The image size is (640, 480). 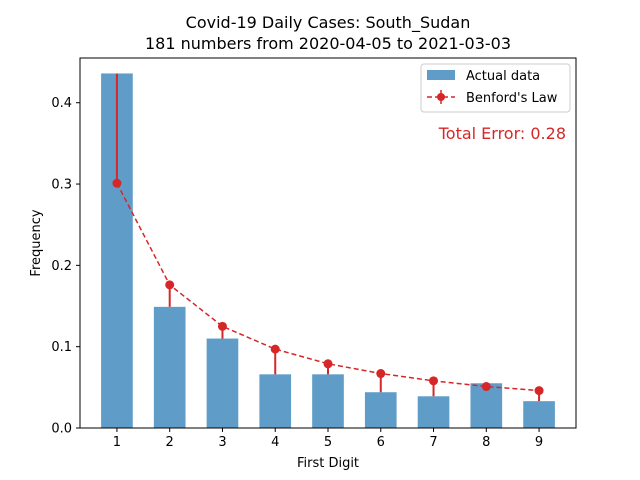 I want to click on legend-bar-swatch, so click(x=441, y=75).